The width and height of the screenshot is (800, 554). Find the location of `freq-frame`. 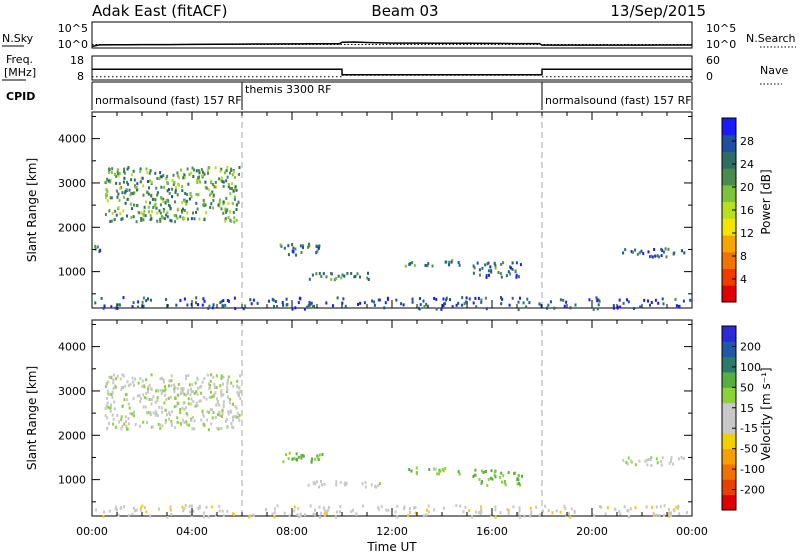

freq-frame is located at coordinates (392, 68).